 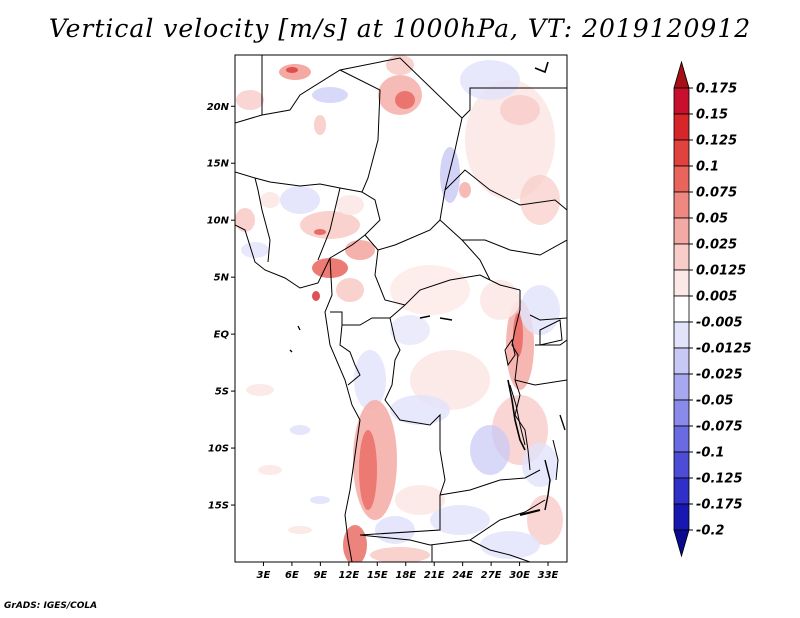 I want to click on colorbar-label: -0.125, so click(x=719, y=479).